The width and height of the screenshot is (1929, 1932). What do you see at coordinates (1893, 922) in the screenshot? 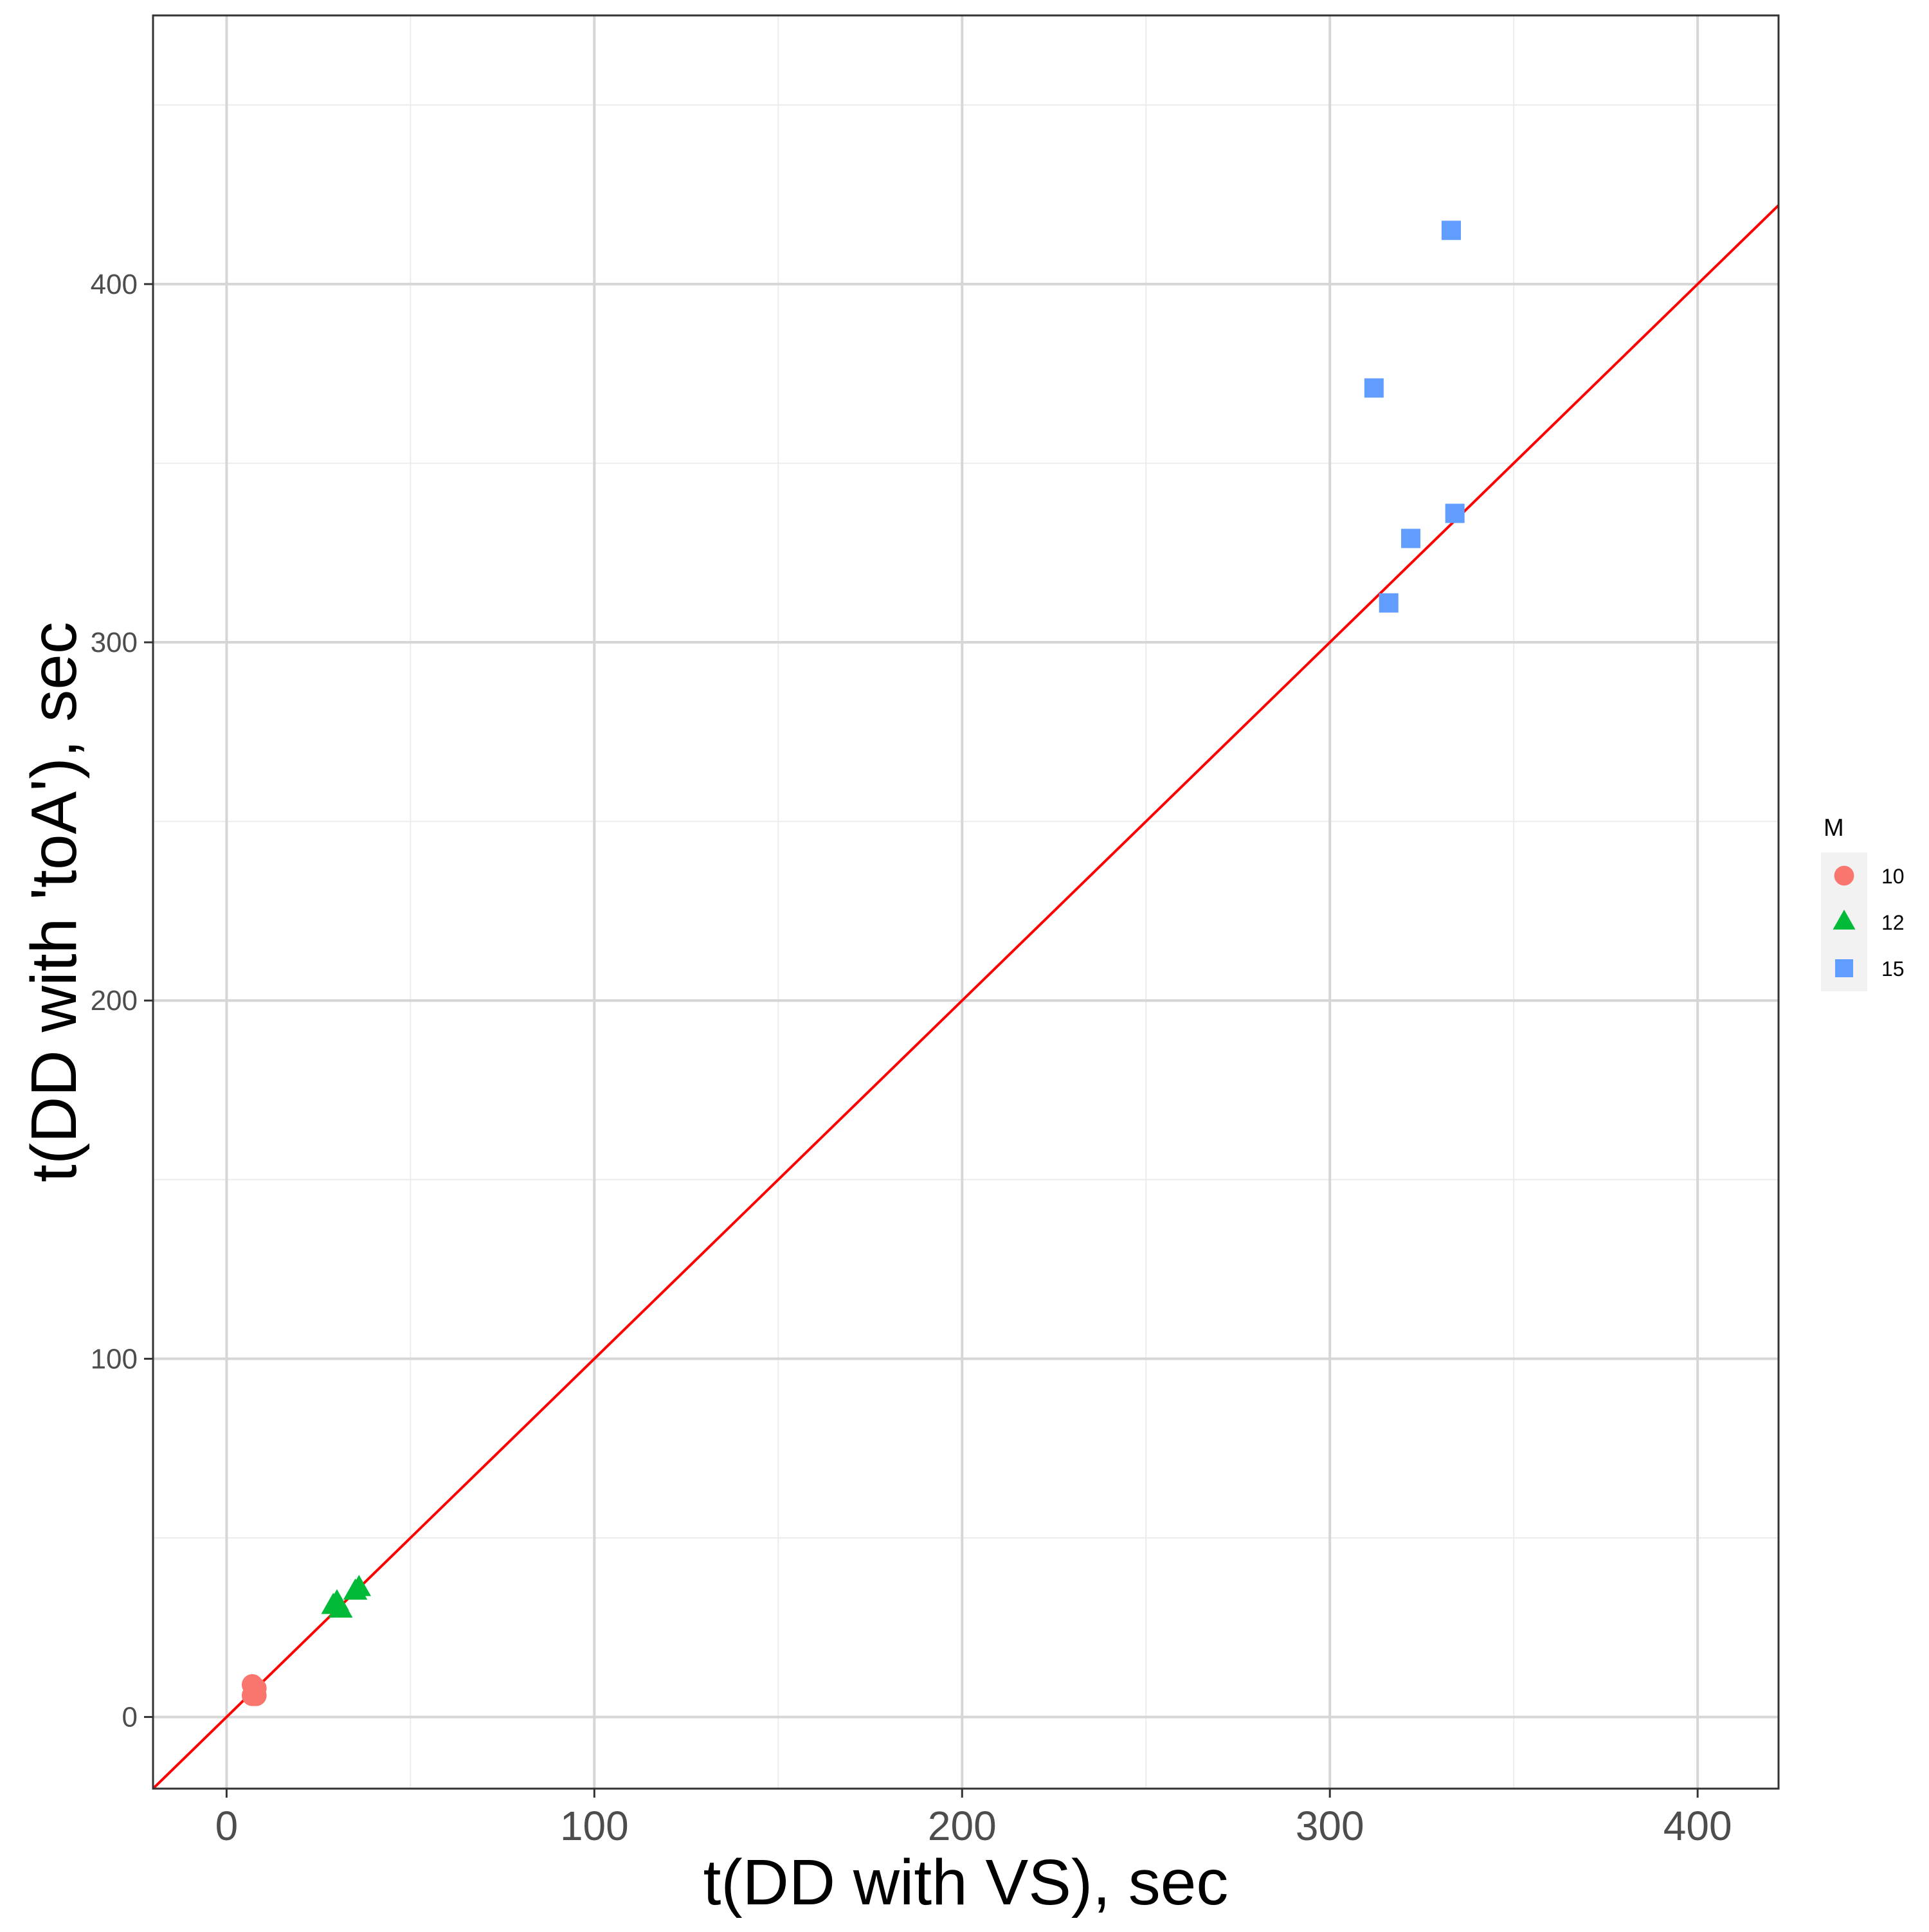
I see `legend-label-12: 12` at bounding box center [1893, 922].